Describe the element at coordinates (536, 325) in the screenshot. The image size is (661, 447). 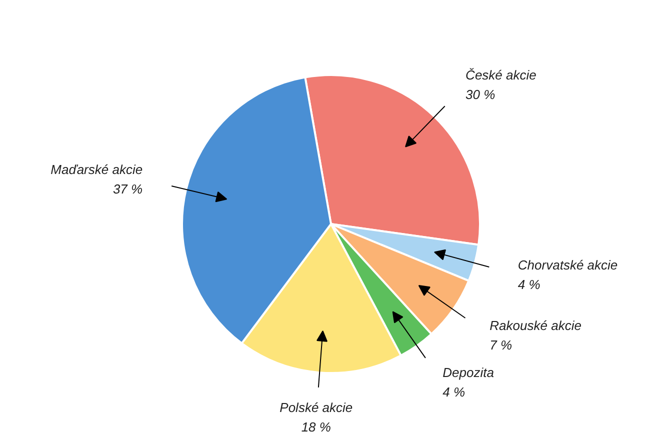
I see `slice-label: Rakouské akcie` at that location.